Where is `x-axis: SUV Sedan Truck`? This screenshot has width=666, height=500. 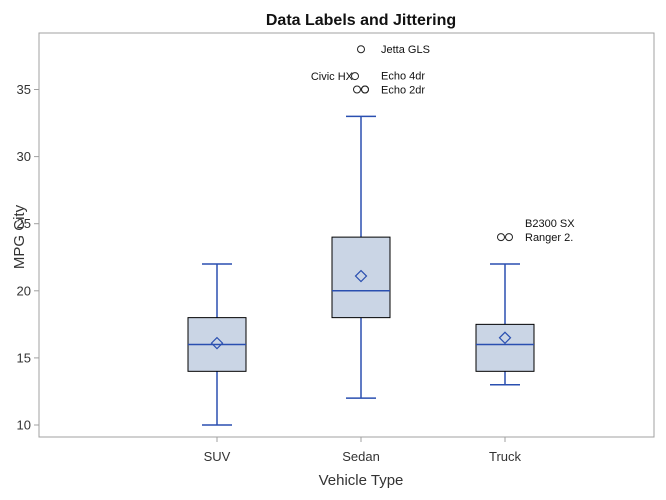
x-axis: SUV Sedan Truck is located at coordinates (363, 450).